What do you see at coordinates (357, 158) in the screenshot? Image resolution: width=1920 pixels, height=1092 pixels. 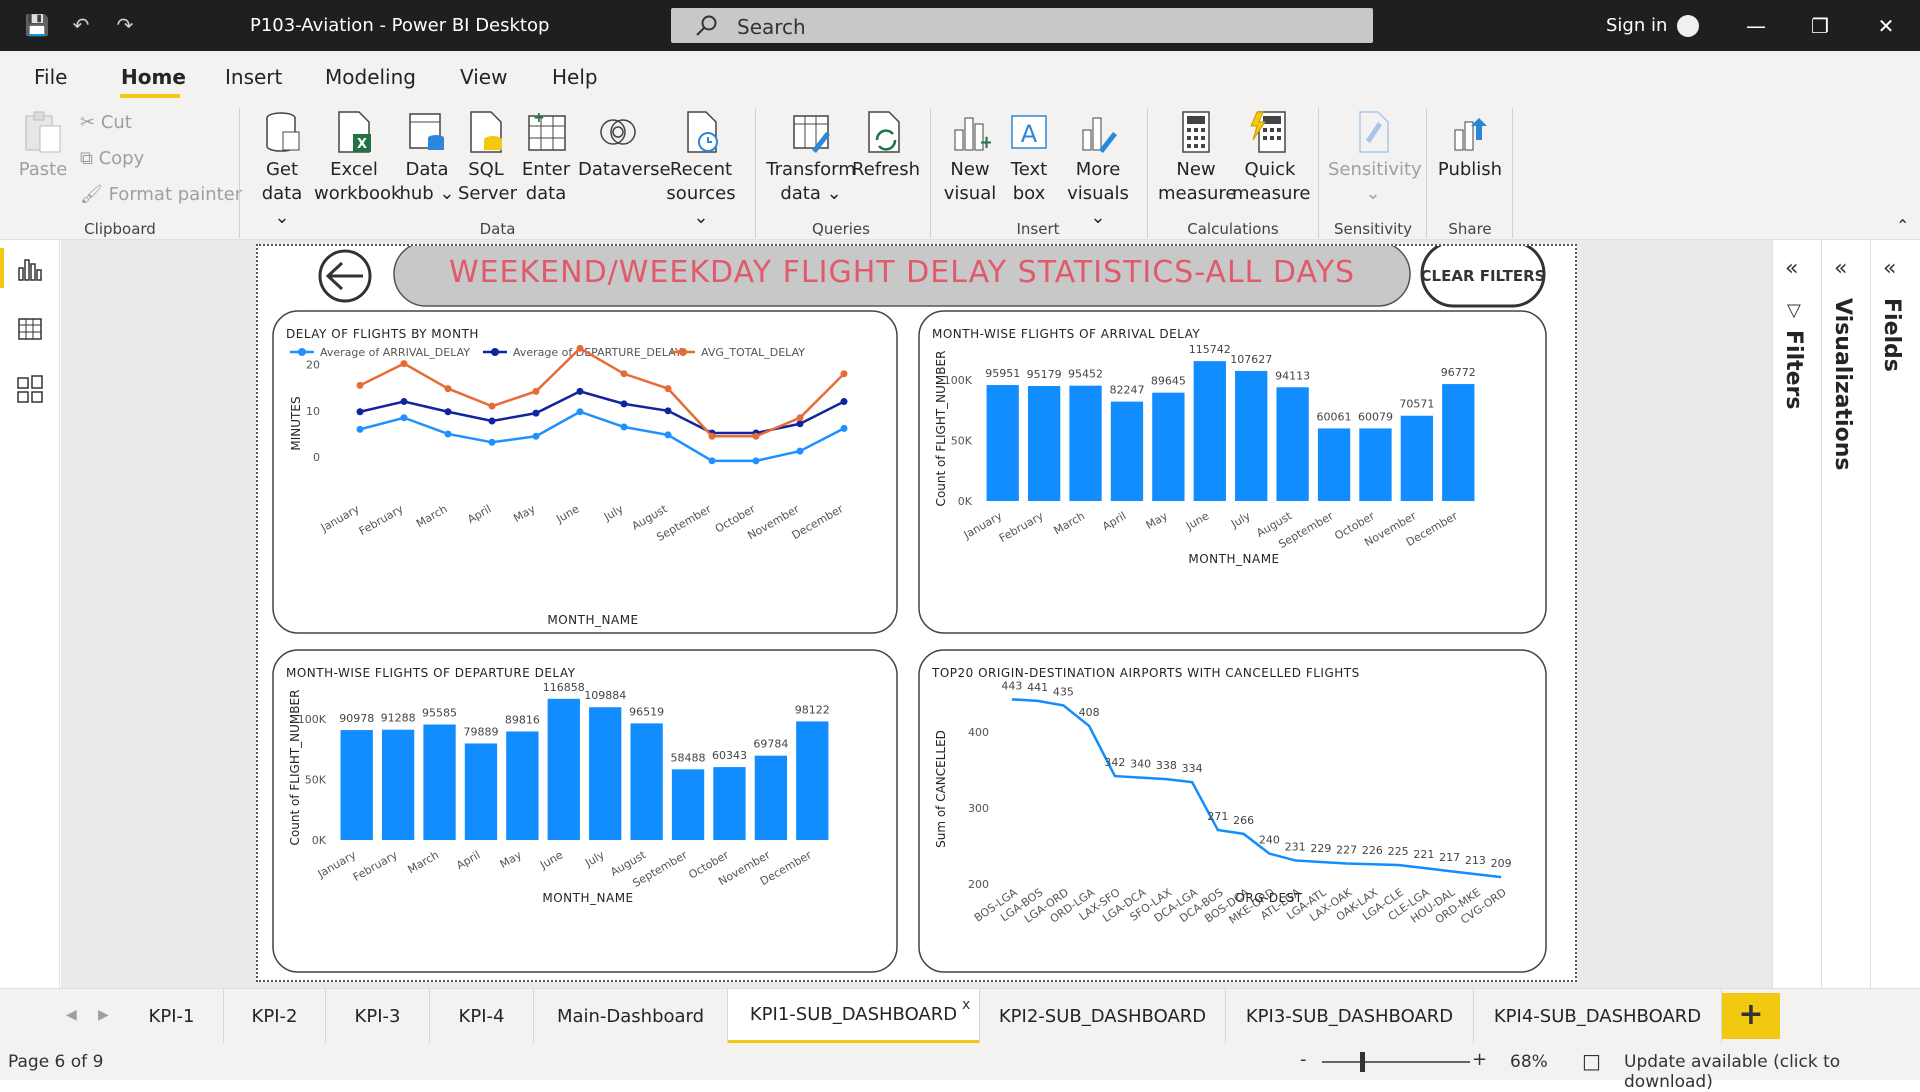 I see `excel-workbook-button: X Excel workbook` at bounding box center [357, 158].